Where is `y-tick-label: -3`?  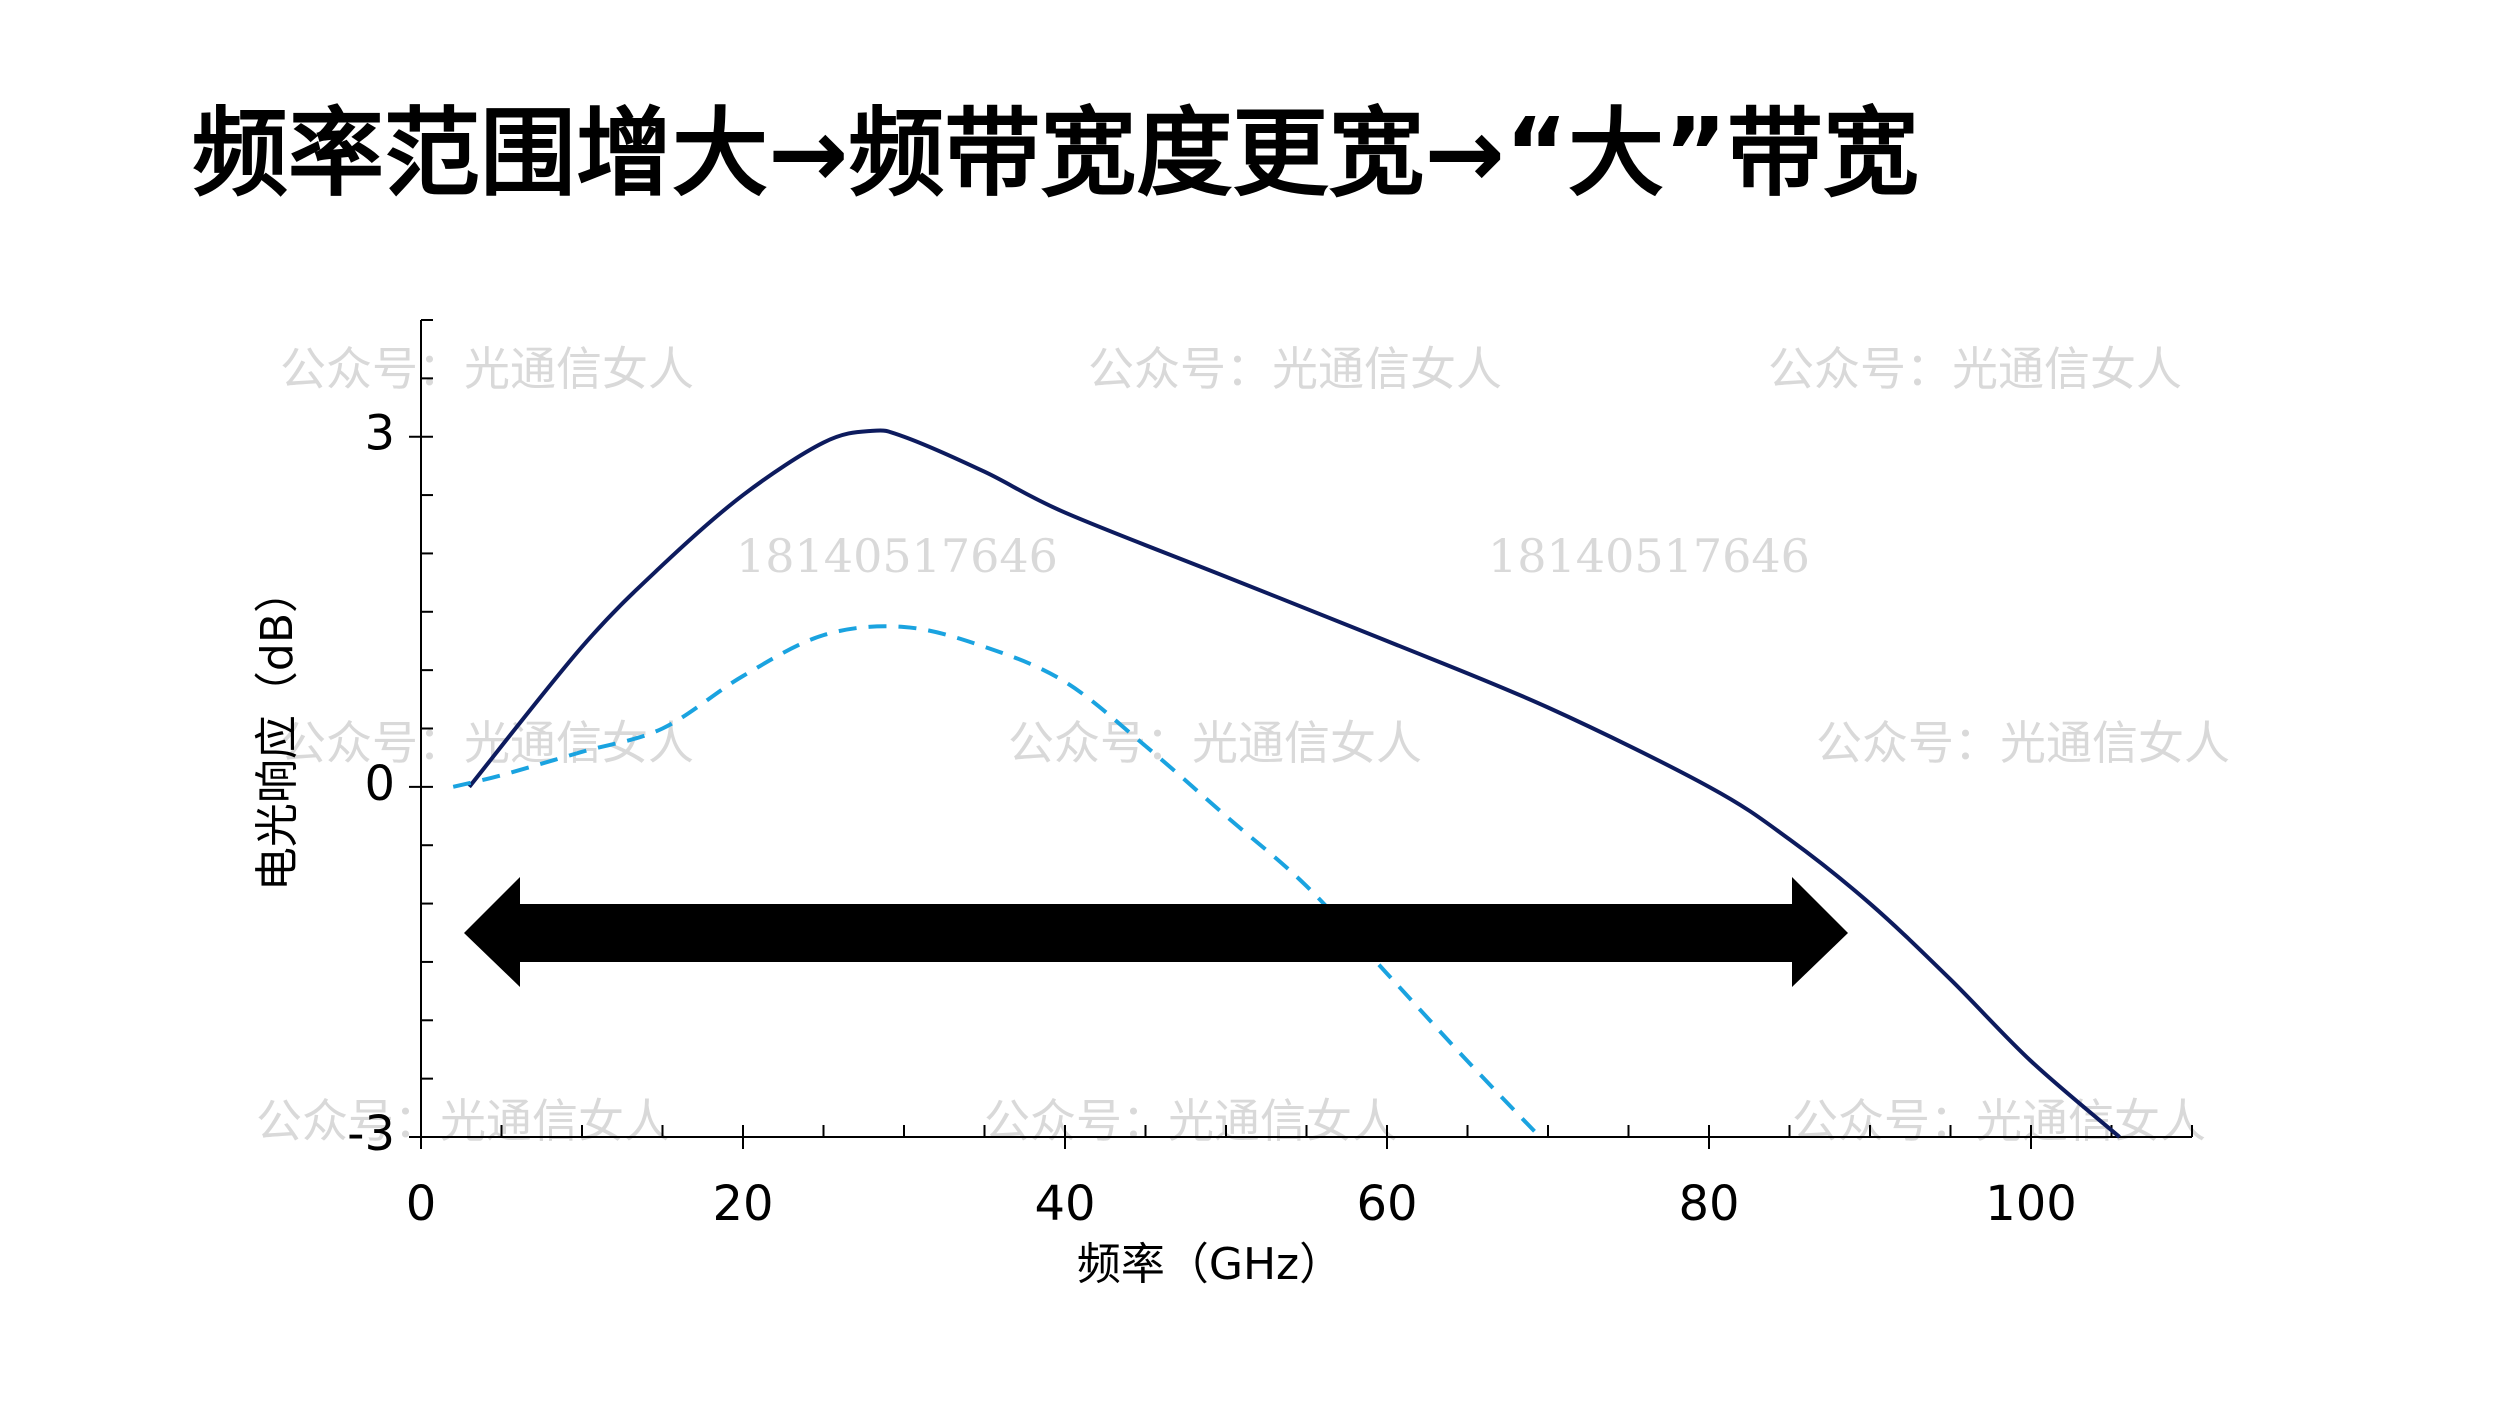 y-tick-label: -3 is located at coordinates (371, 1134).